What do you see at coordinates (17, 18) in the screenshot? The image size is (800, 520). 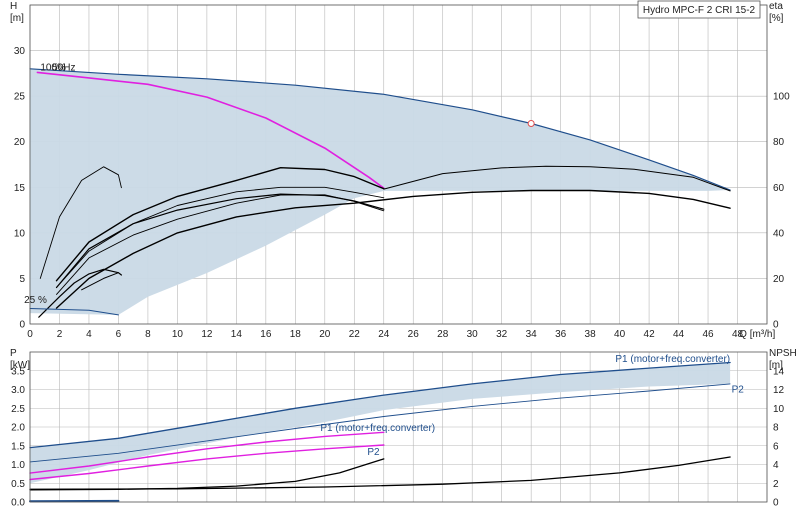 I see `top-ylabel-left-unit: [m]` at bounding box center [17, 18].